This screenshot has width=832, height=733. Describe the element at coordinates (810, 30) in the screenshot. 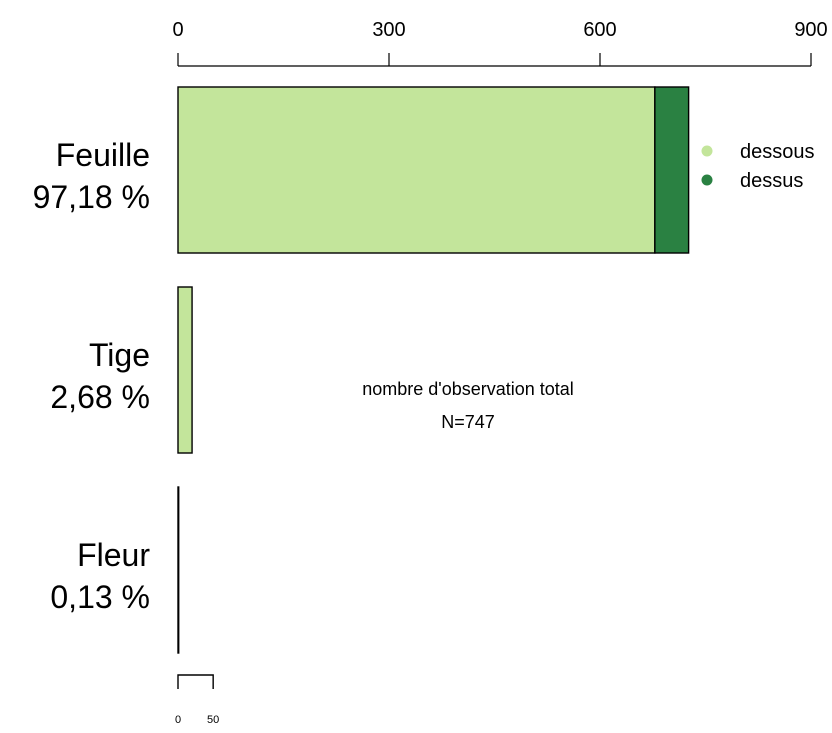

I see `x-tick-label: 900` at that location.